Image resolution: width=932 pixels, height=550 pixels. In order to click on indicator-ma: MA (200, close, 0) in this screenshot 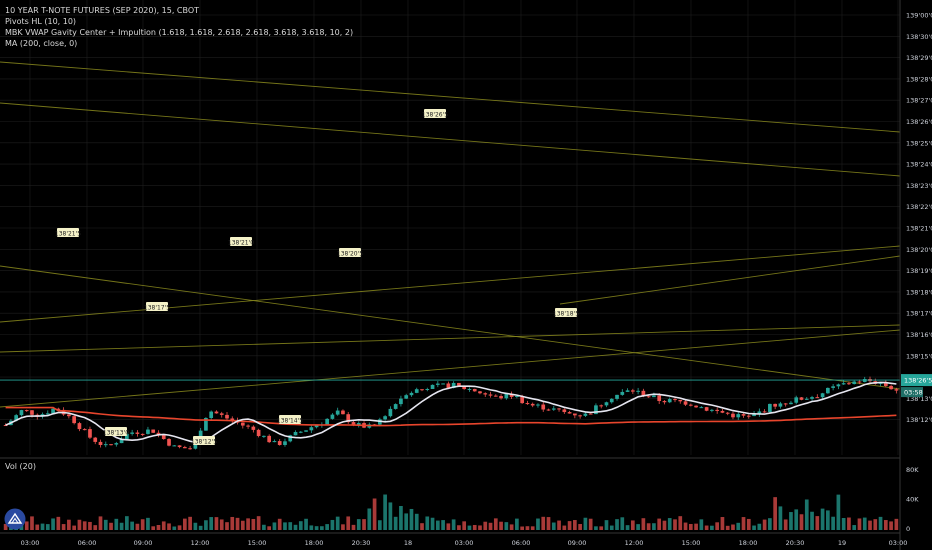, I will do `click(41, 43)`.